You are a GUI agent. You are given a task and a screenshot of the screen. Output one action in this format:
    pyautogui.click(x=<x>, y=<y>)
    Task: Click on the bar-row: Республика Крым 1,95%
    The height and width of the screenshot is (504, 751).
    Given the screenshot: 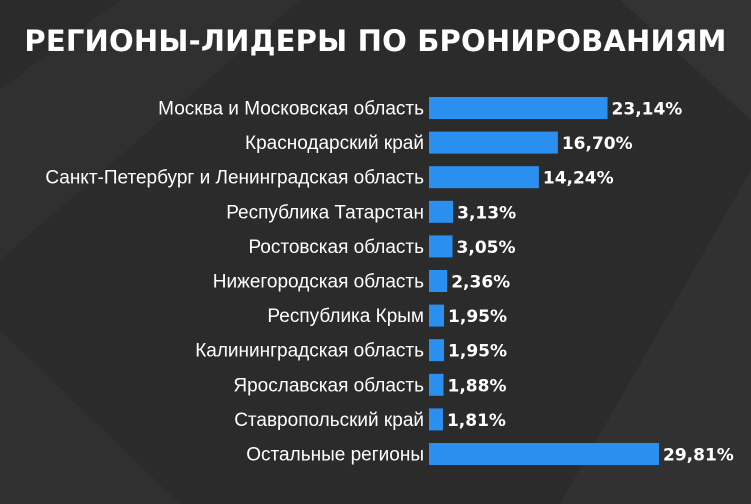 What is the action you would take?
    pyautogui.click(x=387, y=315)
    